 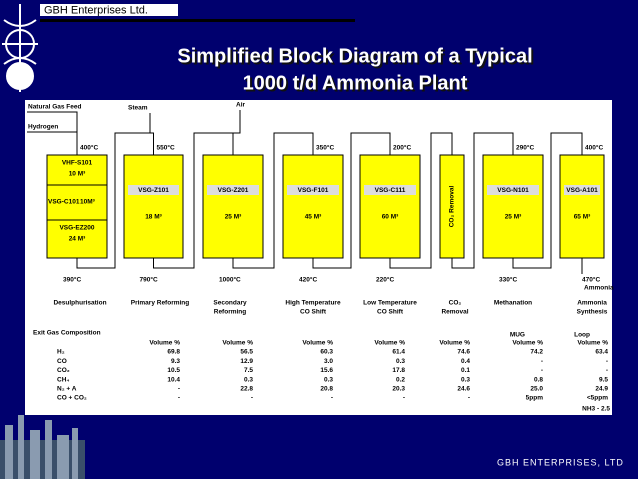 I want to click on stage-label: Synthesis, so click(x=592, y=312).